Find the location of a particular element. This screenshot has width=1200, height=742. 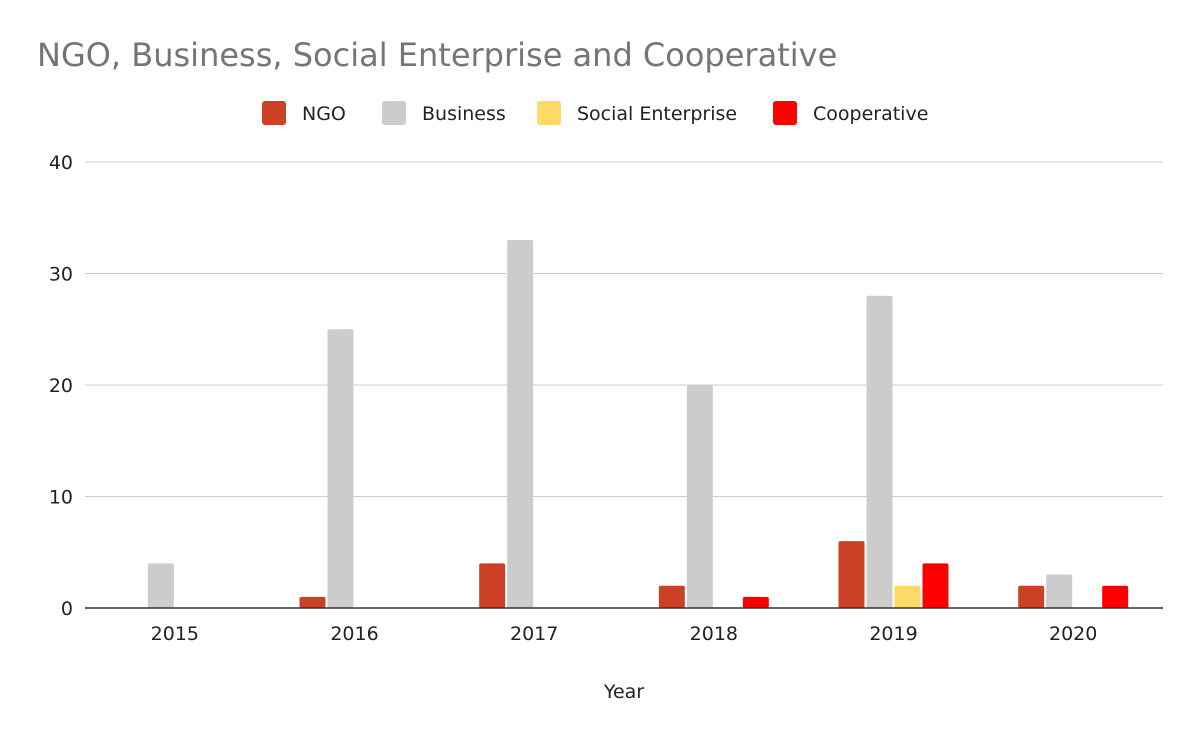

legend-label: Social Enterprise is located at coordinates (657, 114).